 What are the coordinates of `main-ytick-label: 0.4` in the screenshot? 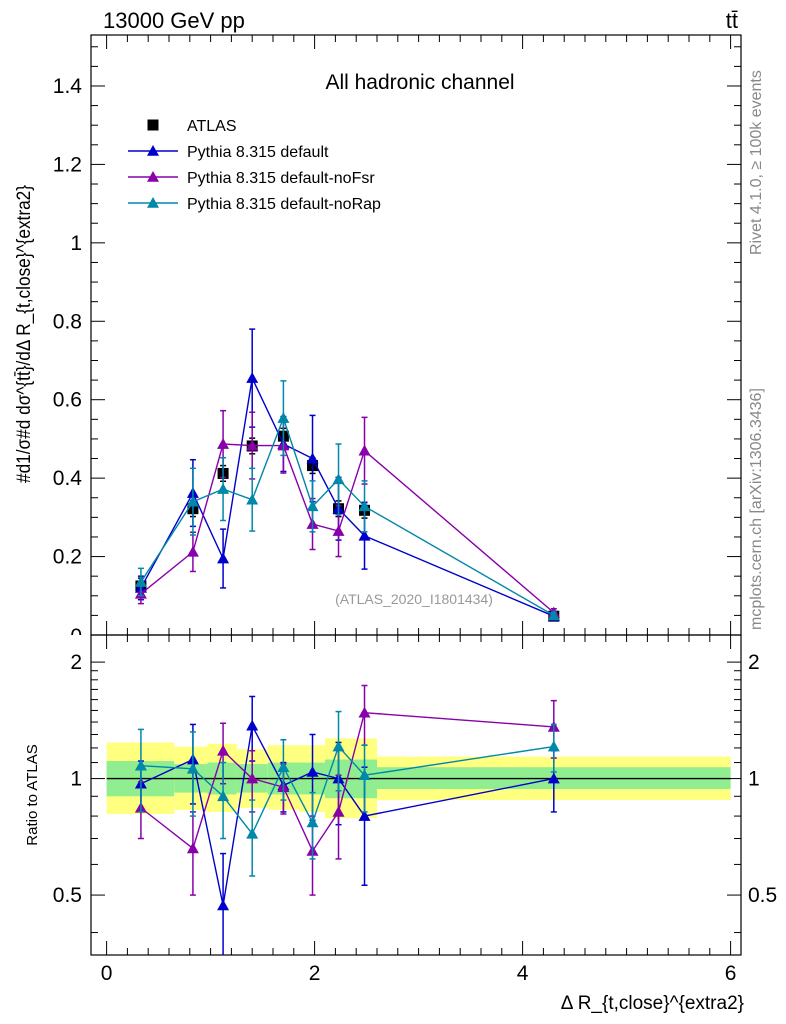 It's located at (68, 478).